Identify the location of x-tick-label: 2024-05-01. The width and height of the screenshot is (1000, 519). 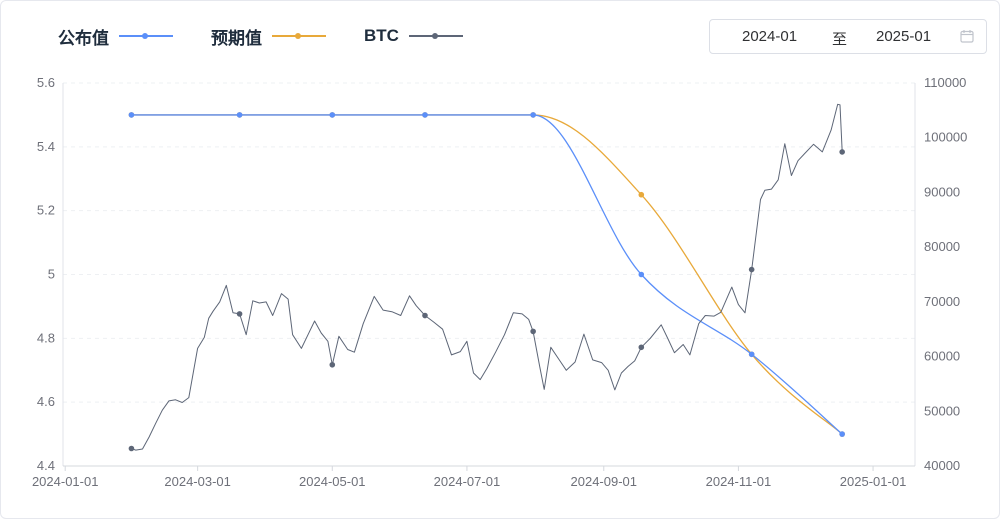
(332, 481).